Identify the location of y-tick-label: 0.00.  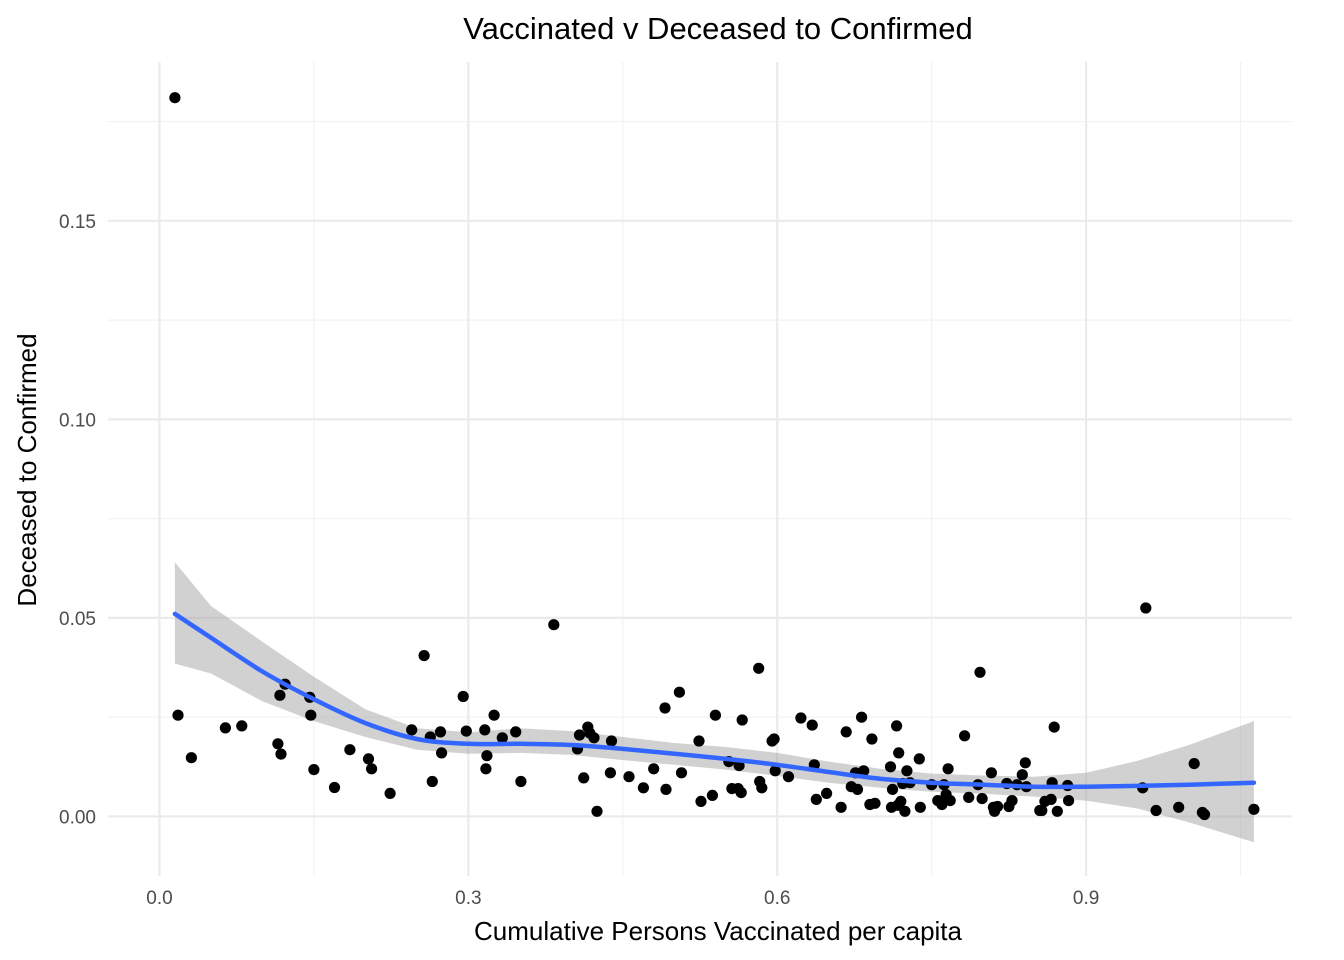
(77, 817).